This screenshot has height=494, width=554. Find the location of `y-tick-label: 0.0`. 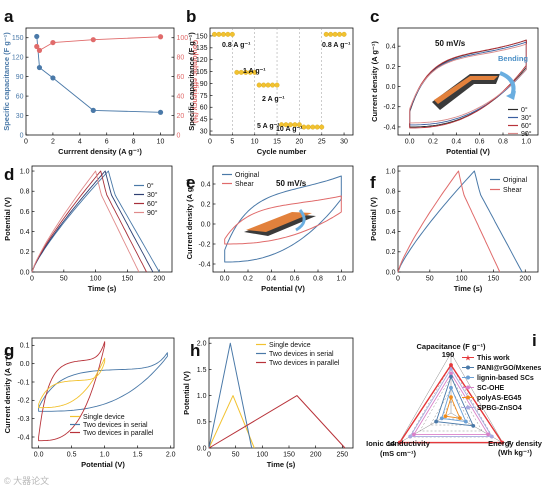

y-tick-label: 0.0 is located at coordinates (206, 224).